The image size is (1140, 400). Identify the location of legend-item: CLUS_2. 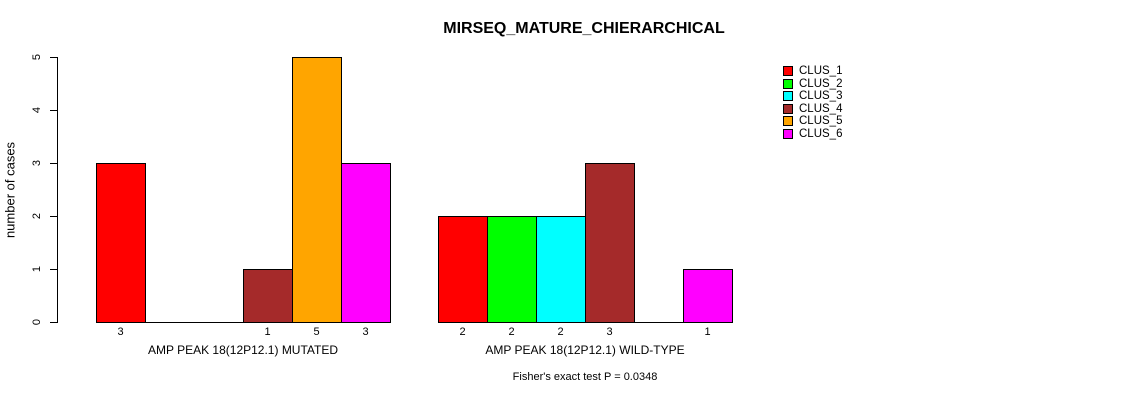
(812, 84).